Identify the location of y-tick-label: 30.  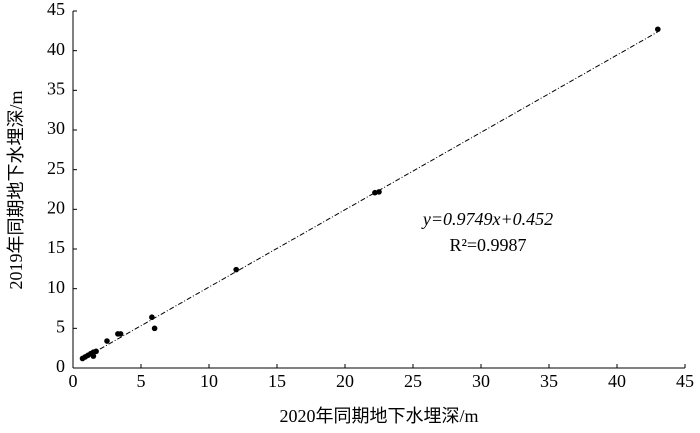
(56, 128).